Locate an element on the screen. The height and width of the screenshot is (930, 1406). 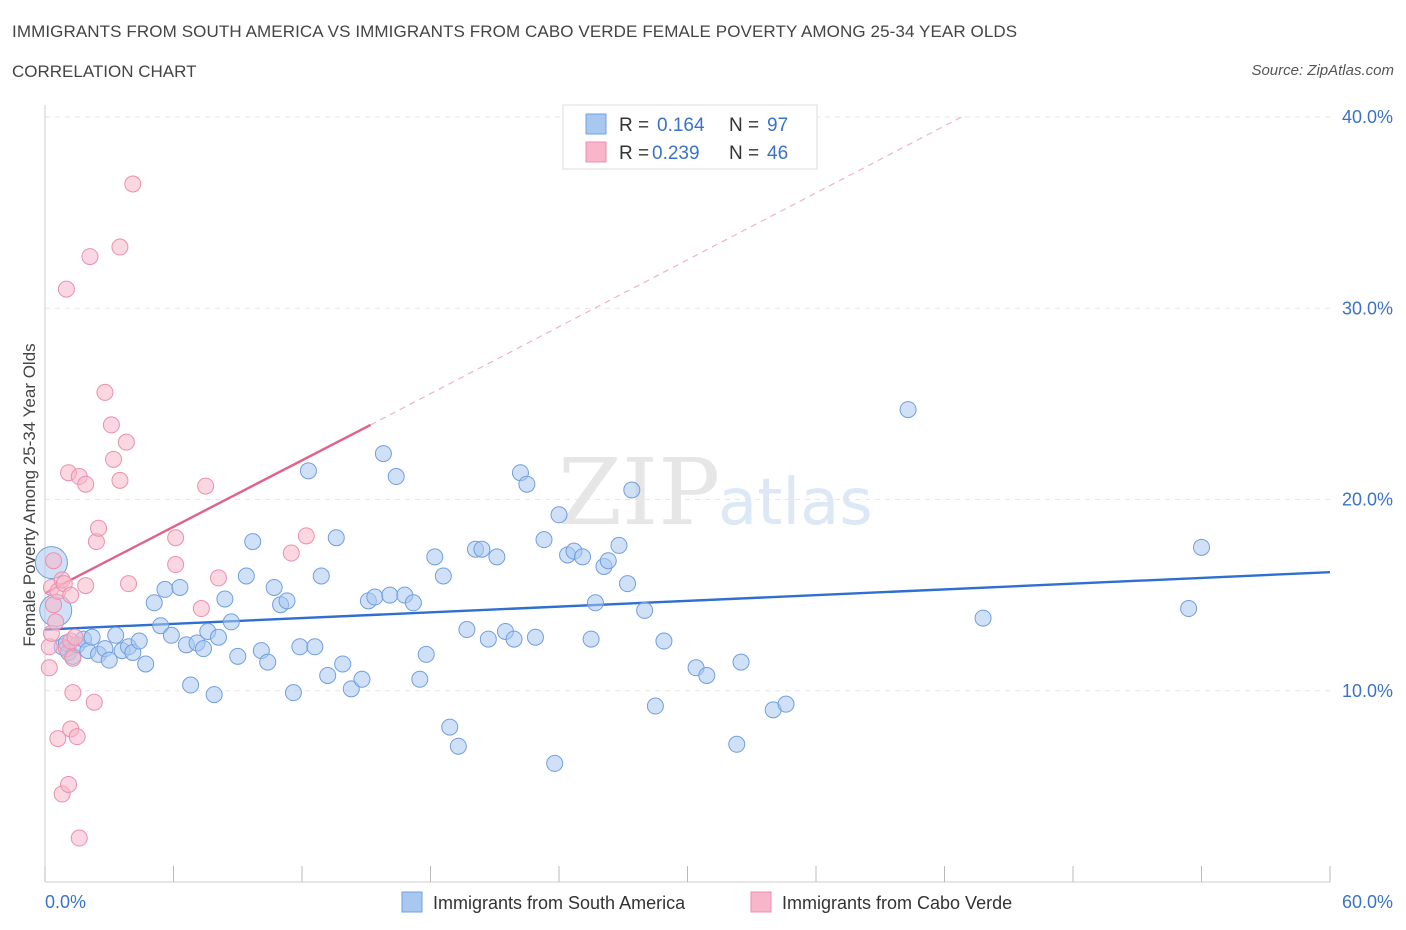
y-tick-label: 30.0% is located at coordinates (1367, 308).